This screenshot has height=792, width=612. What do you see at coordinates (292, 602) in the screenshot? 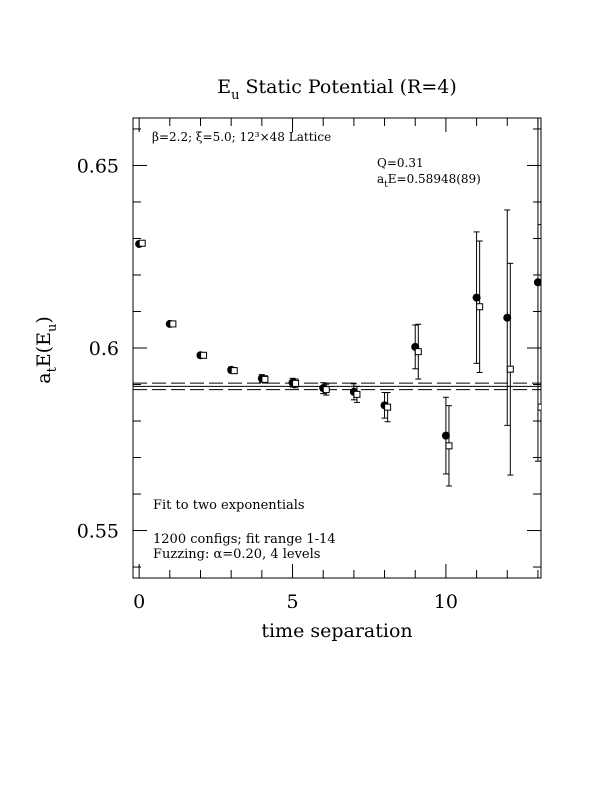
I see `x-tick-label: 5` at bounding box center [292, 602].